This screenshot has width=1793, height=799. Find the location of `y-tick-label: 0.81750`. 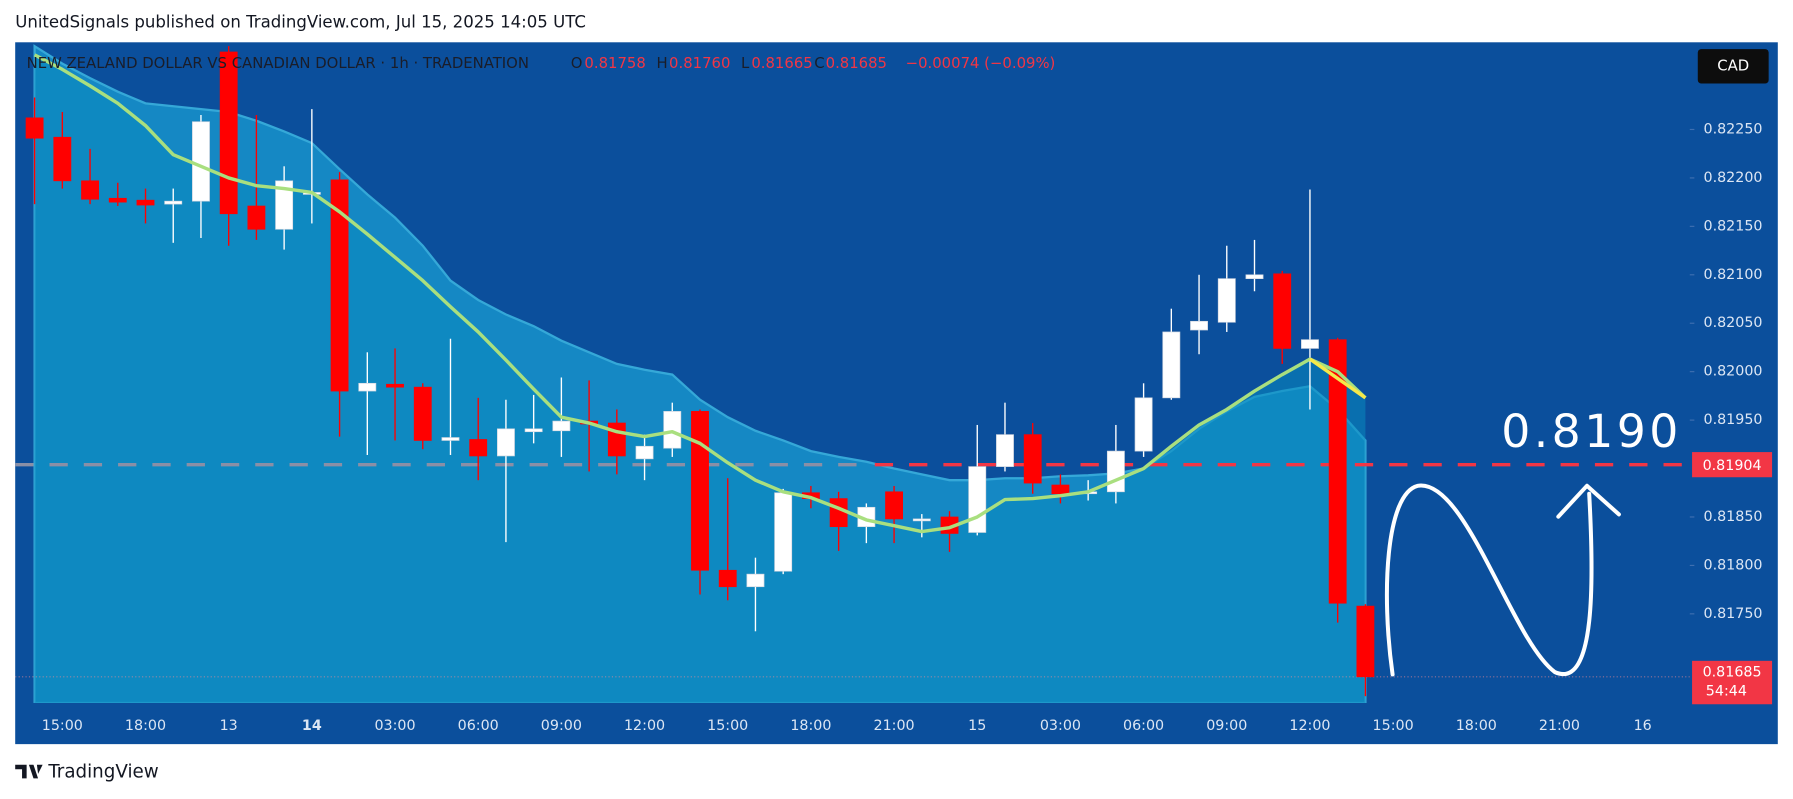

y-tick-label: 0.81750 is located at coordinates (1733, 614).